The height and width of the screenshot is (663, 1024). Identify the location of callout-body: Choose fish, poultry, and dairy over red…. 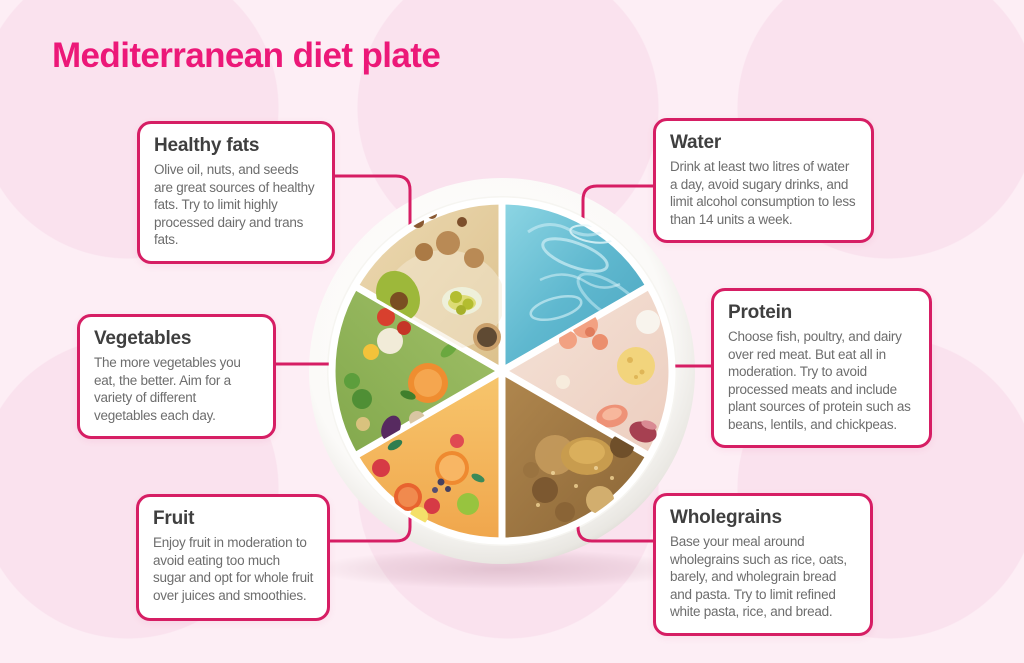
(819, 380).